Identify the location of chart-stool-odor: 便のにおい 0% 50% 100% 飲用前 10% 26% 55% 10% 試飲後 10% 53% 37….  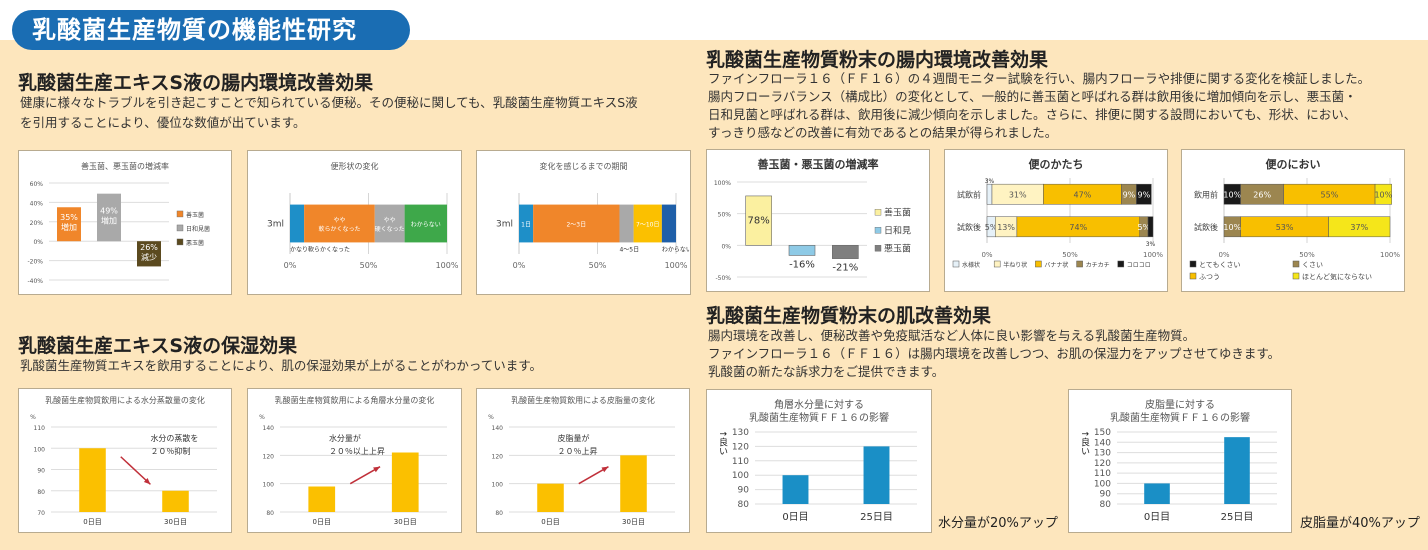
(1293, 220).